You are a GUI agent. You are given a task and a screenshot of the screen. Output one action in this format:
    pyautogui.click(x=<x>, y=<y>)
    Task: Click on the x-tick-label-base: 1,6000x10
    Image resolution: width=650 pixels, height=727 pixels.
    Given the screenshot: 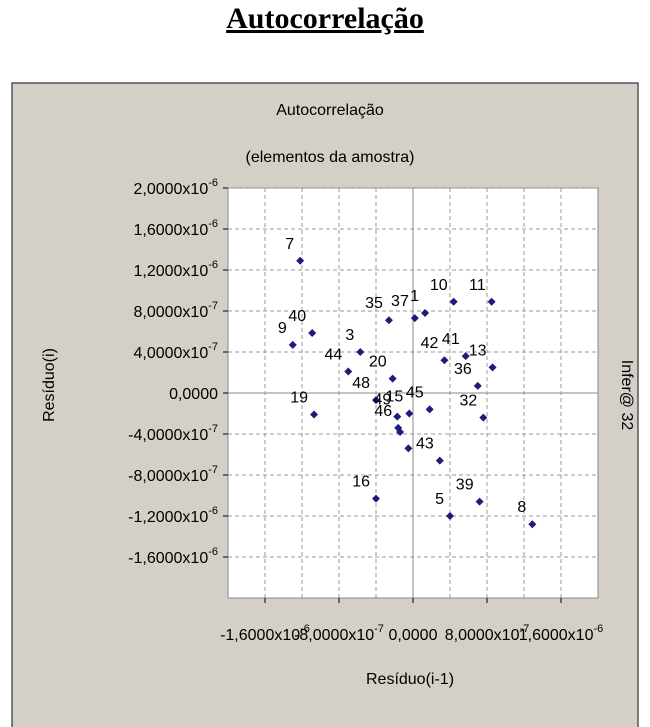 What is the action you would take?
    pyautogui.click(x=556, y=635)
    